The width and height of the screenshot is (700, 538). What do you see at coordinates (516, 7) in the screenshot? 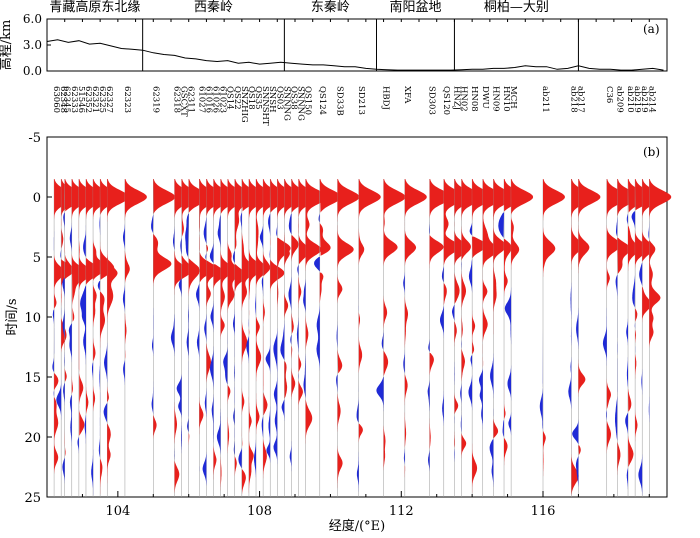
I see `region-label: 桐柏—大别` at bounding box center [516, 7].